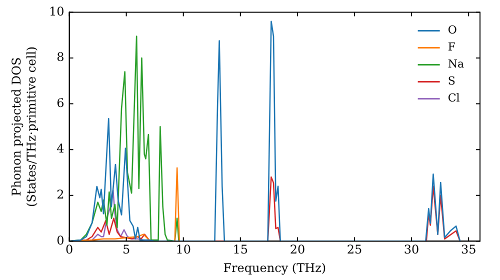 This screenshot has width=500, height=280. I want to click on legend-label: Na, so click(456, 64).